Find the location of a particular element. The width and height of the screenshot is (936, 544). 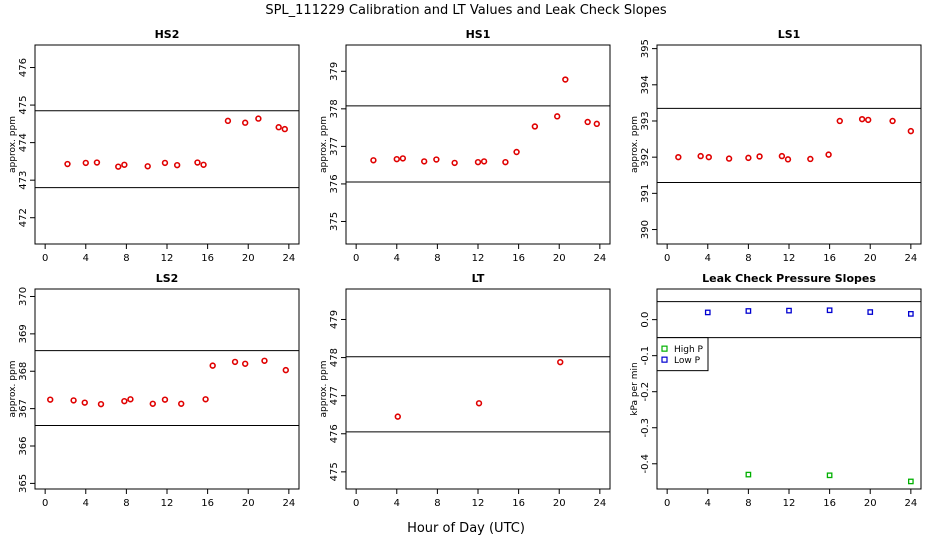

y-tick-label: 395 is located at coordinates (645, 48).